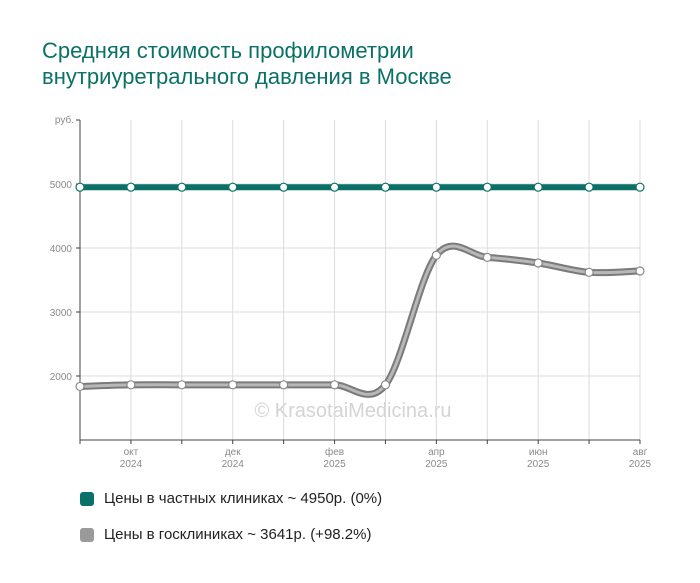 Image resolution: width=700 pixels, height=583 pixels. What do you see at coordinates (131, 452) in the screenshot?
I see `x-tick-label-month: окт` at bounding box center [131, 452].